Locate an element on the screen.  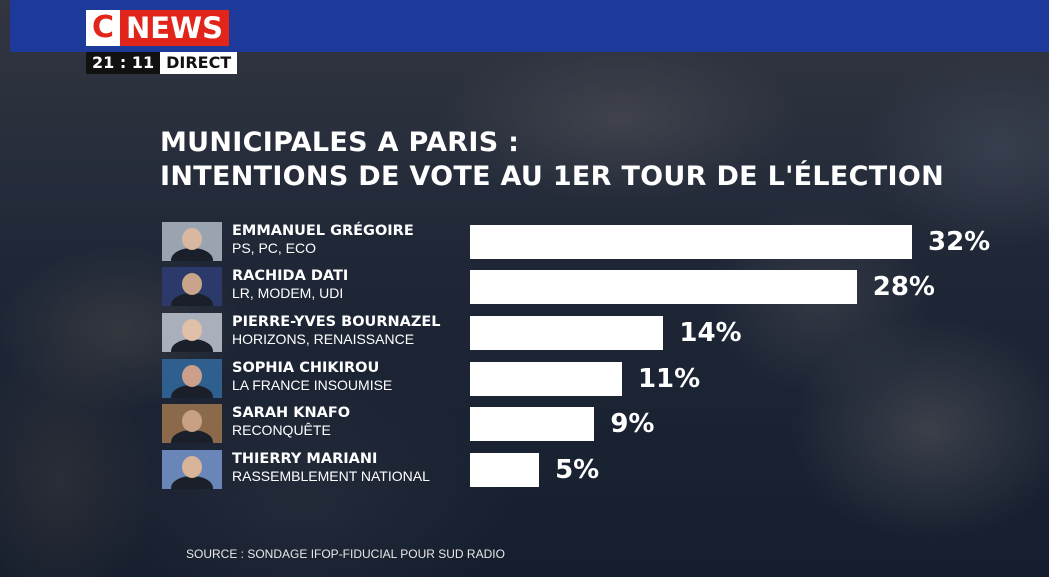
bar-value-label: 9% is located at coordinates (632, 424).